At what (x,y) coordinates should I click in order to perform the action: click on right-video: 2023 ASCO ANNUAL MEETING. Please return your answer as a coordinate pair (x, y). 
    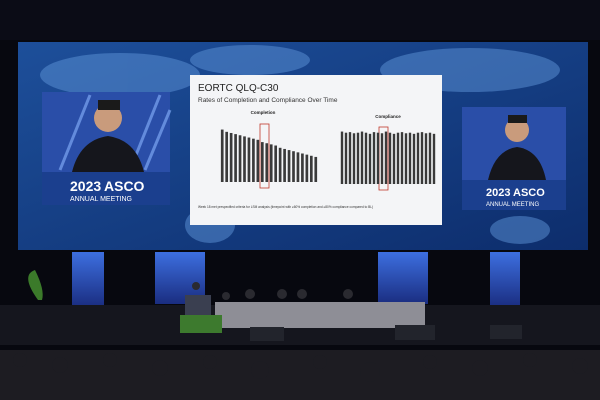
    Looking at the image, I should click on (514, 158).